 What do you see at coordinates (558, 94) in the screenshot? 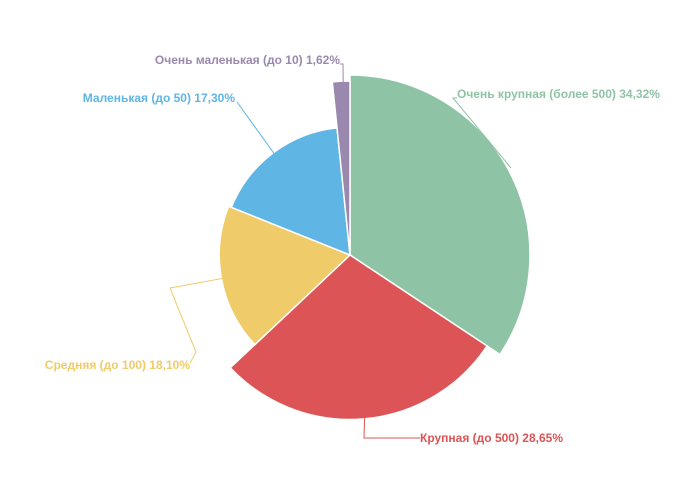
I see `slice-label: Очень крупная (более 500) 34,32%` at bounding box center [558, 94].